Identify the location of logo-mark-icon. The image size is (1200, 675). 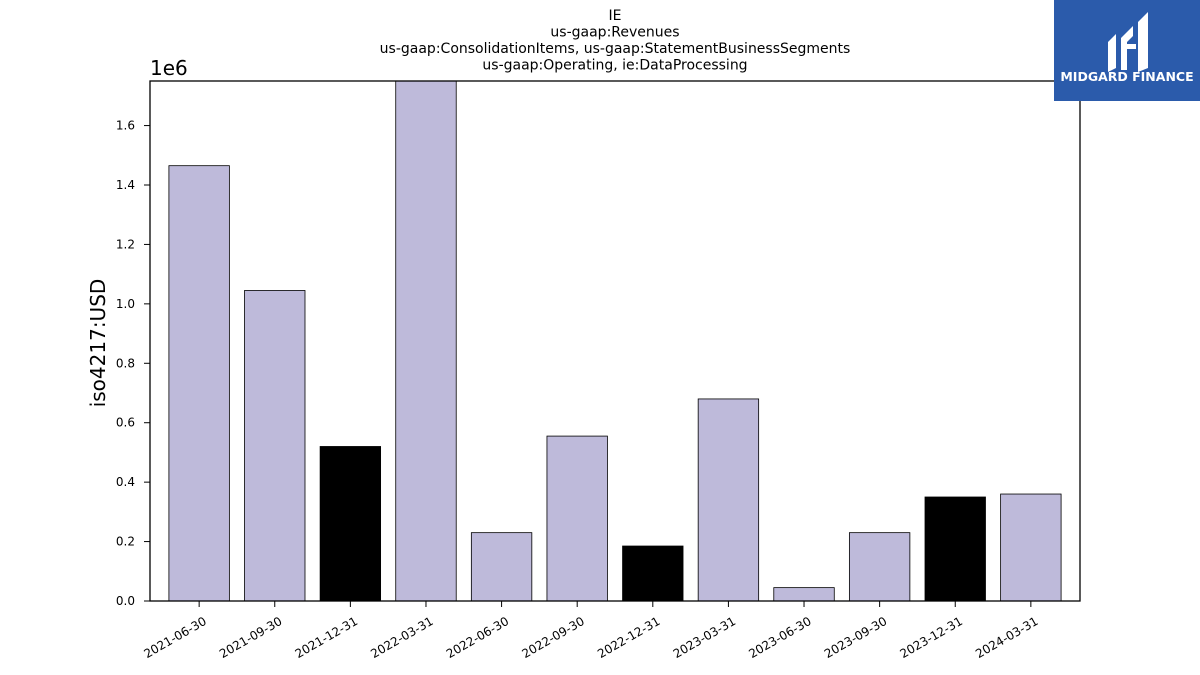
(1128, 42).